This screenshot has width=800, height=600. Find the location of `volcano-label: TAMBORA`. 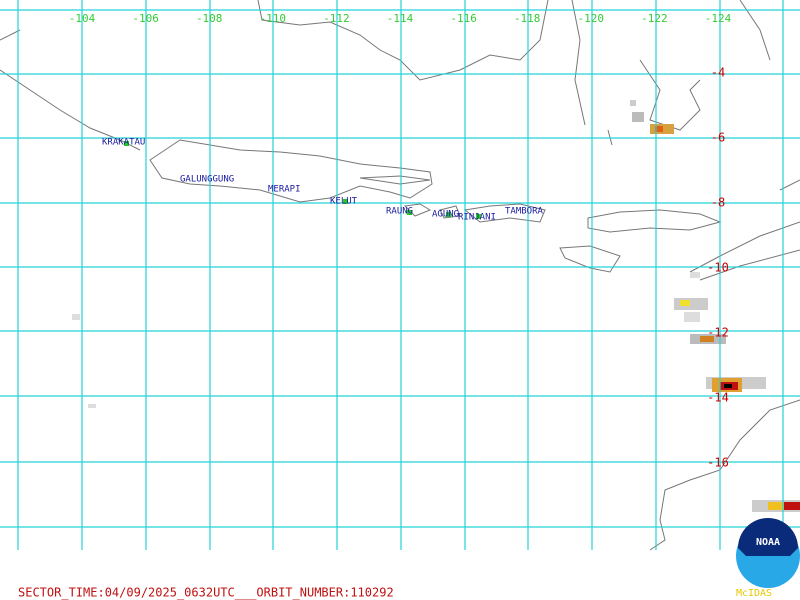

volcano-label: TAMBORA is located at coordinates (524, 212).